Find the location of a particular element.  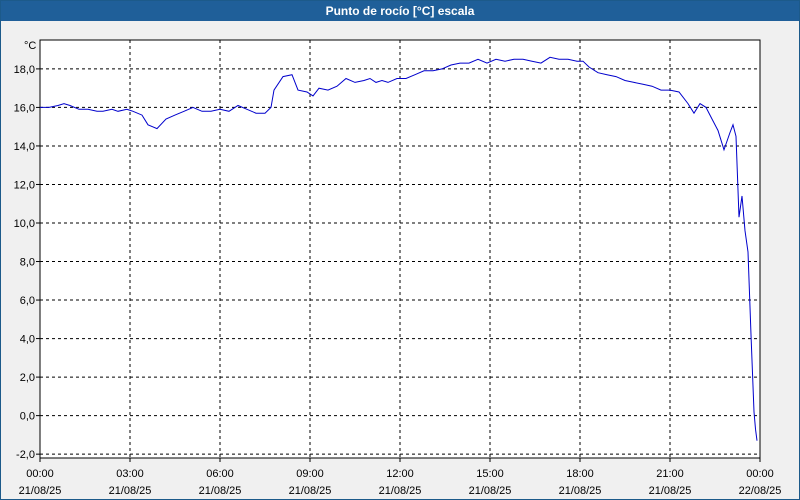

x-tick-time-label: 15:00 is located at coordinates (490, 474).